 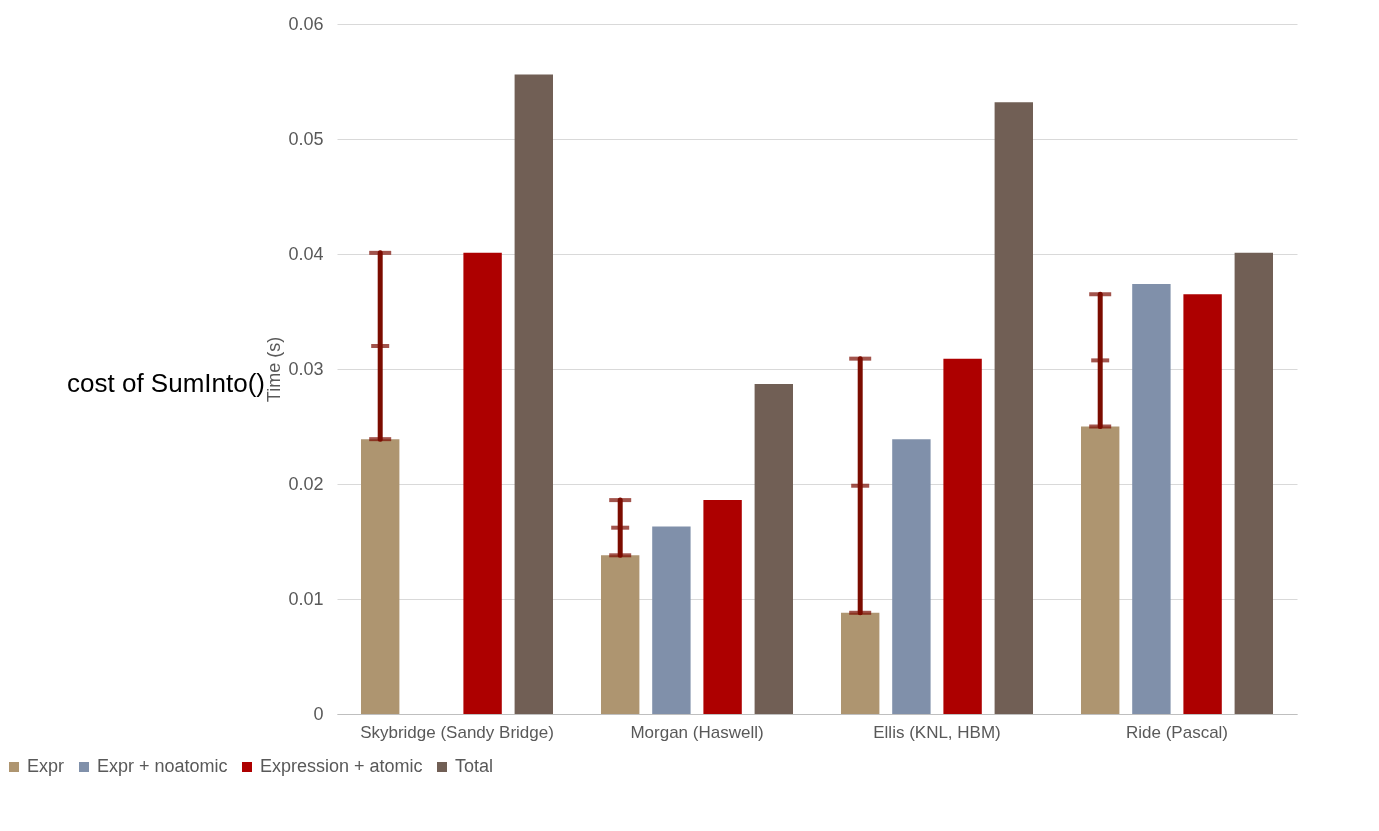 I want to click on x-tick-label: Morgan (Haswell), so click(x=697, y=732).